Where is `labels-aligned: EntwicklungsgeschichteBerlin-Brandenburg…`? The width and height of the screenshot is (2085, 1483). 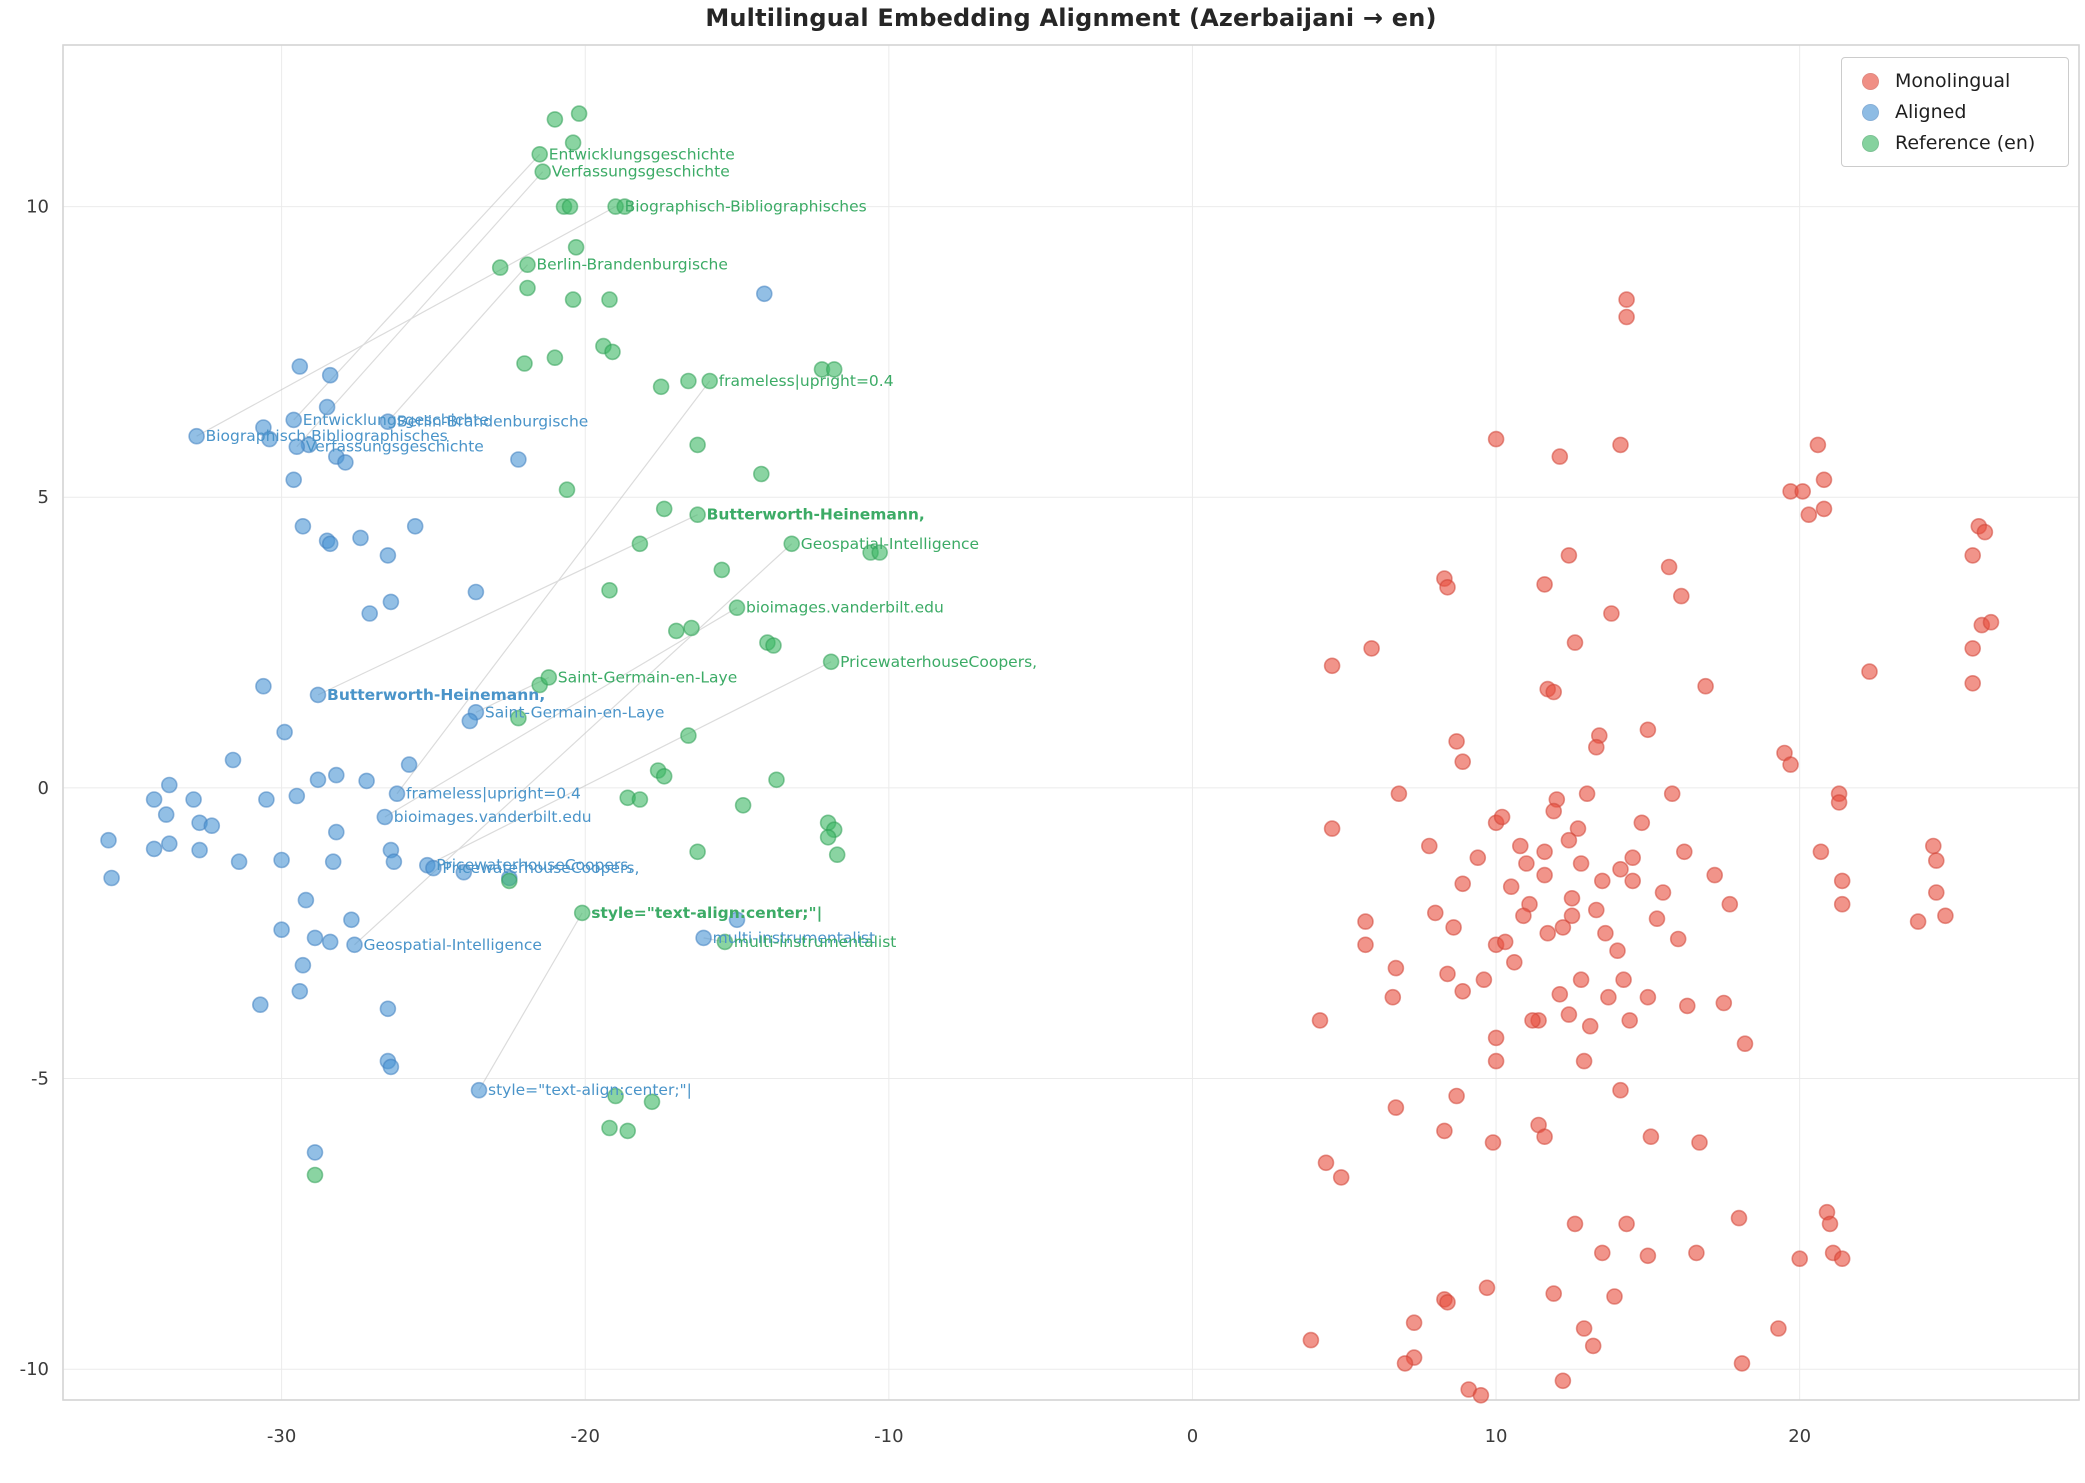
labels-aligned: EntwicklungsgeschichteBerlin-Brandenburg… is located at coordinates (541, 755).